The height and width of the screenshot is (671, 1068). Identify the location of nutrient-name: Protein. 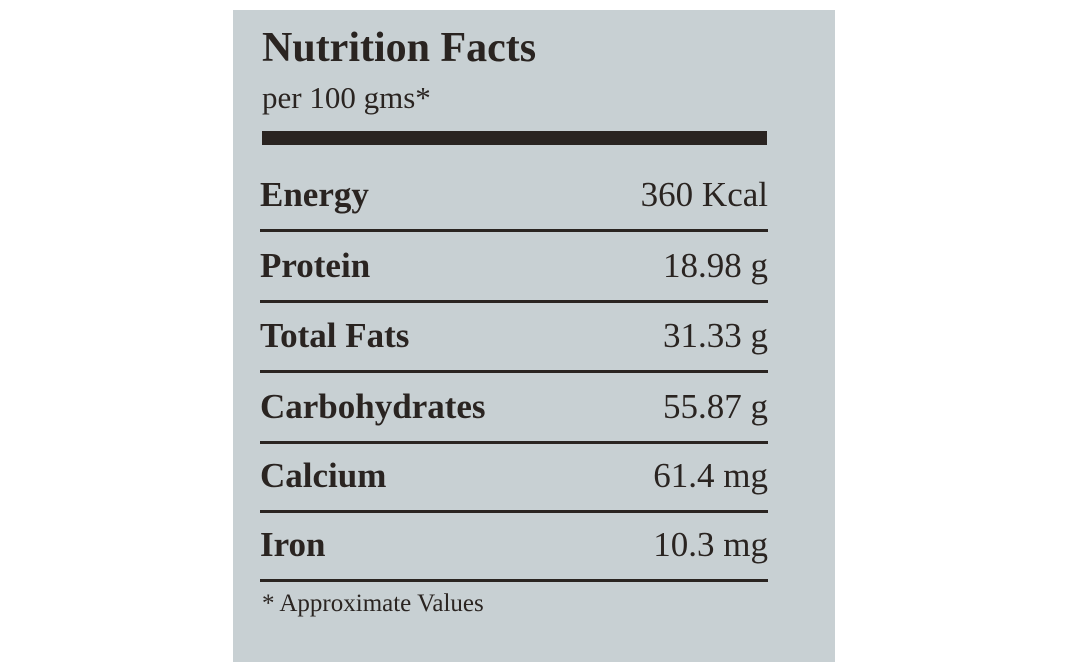
(315, 265).